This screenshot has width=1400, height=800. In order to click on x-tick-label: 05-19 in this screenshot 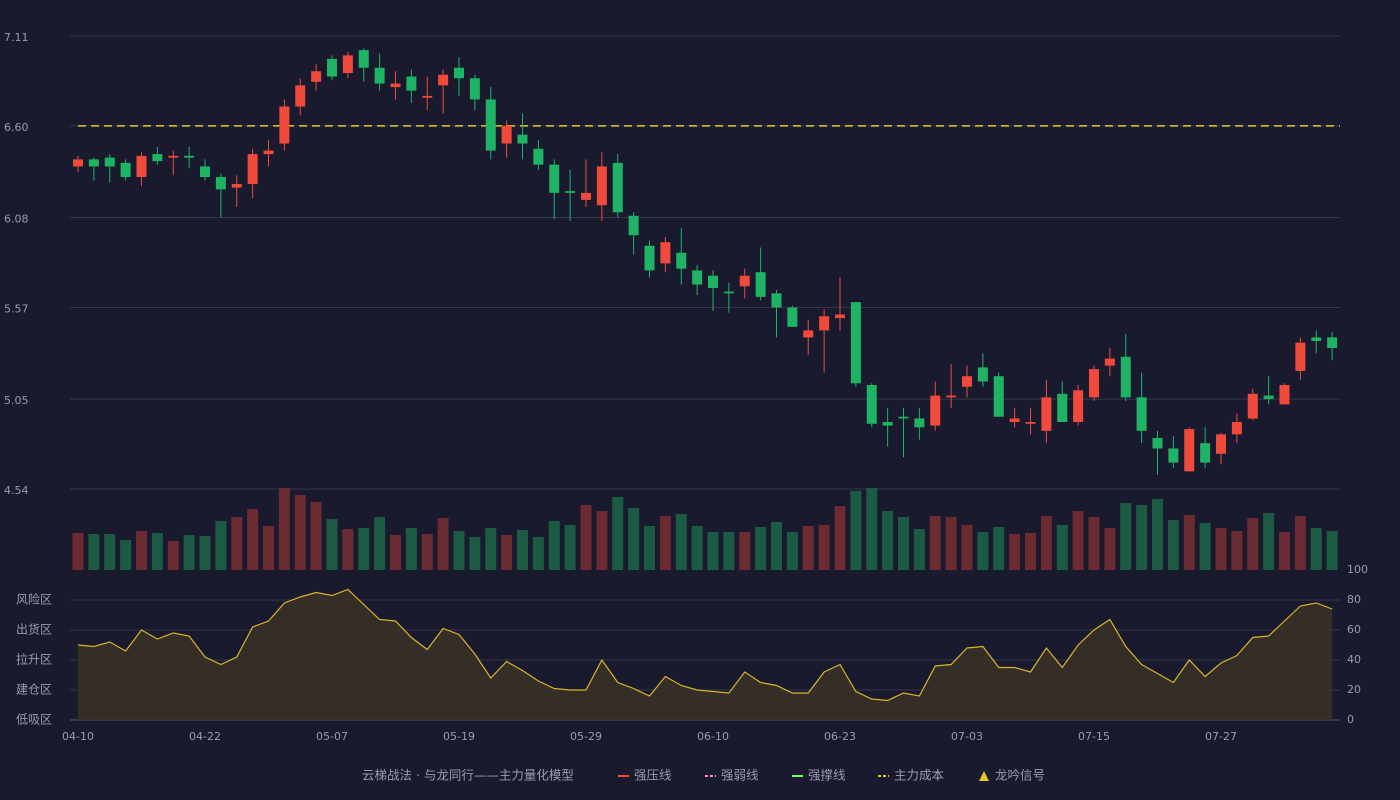, I will do `click(459, 736)`.